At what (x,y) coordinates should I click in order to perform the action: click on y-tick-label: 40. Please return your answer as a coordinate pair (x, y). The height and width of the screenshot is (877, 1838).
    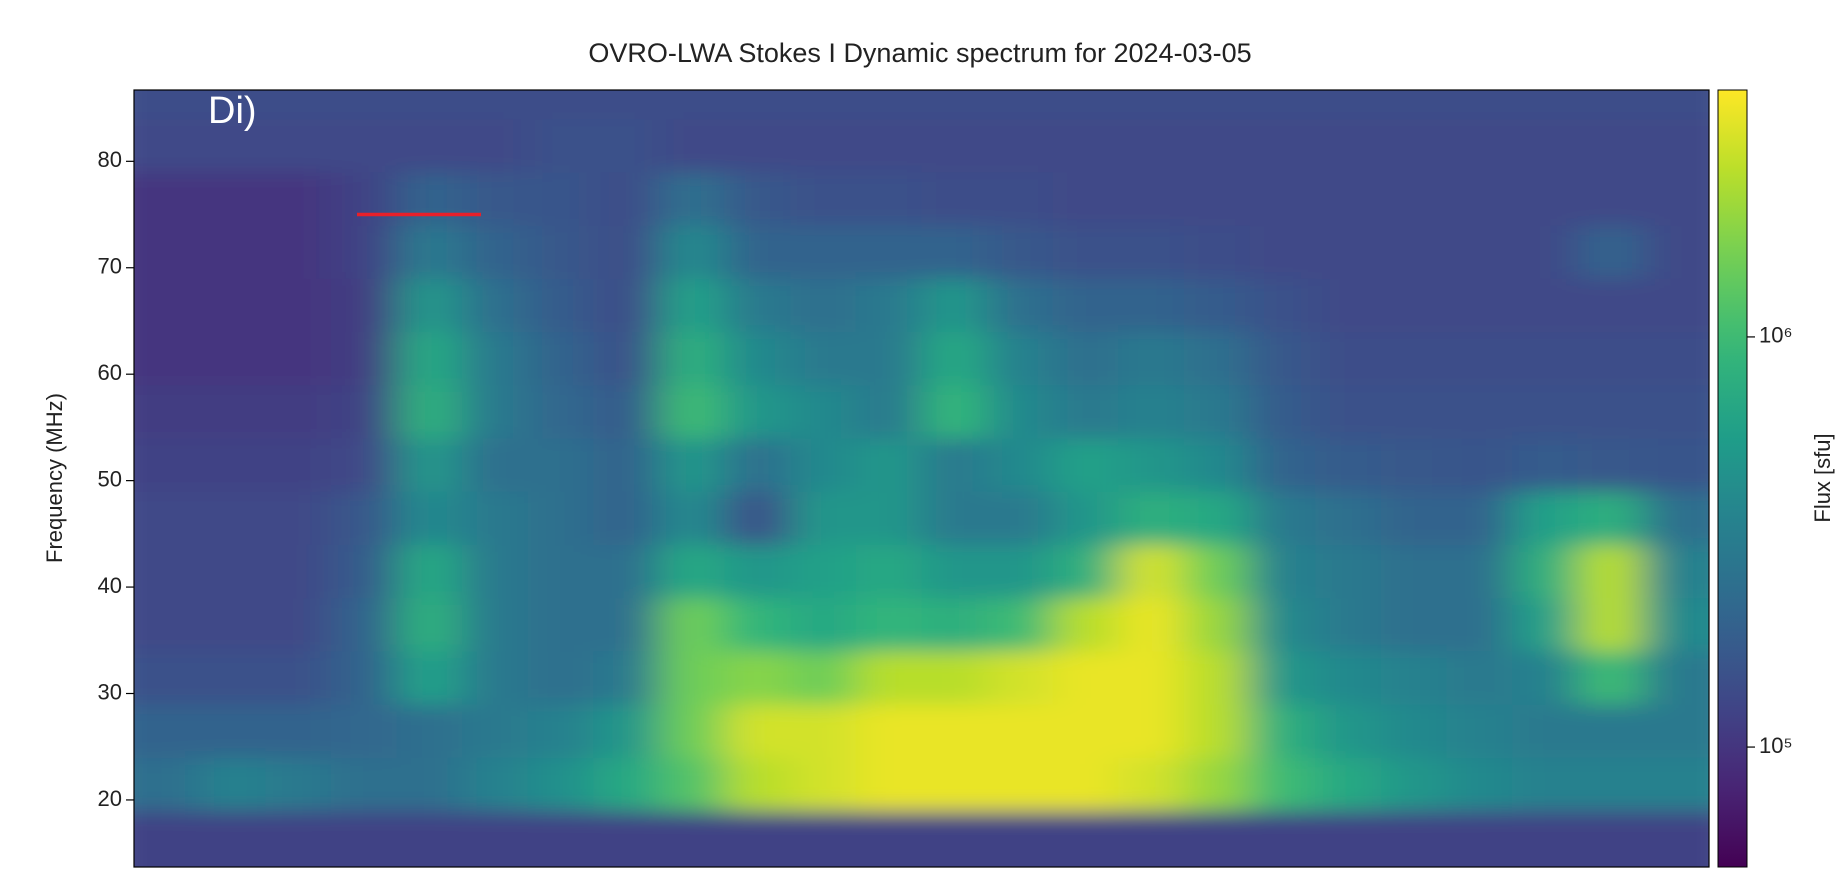
    Looking at the image, I should click on (110, 585).